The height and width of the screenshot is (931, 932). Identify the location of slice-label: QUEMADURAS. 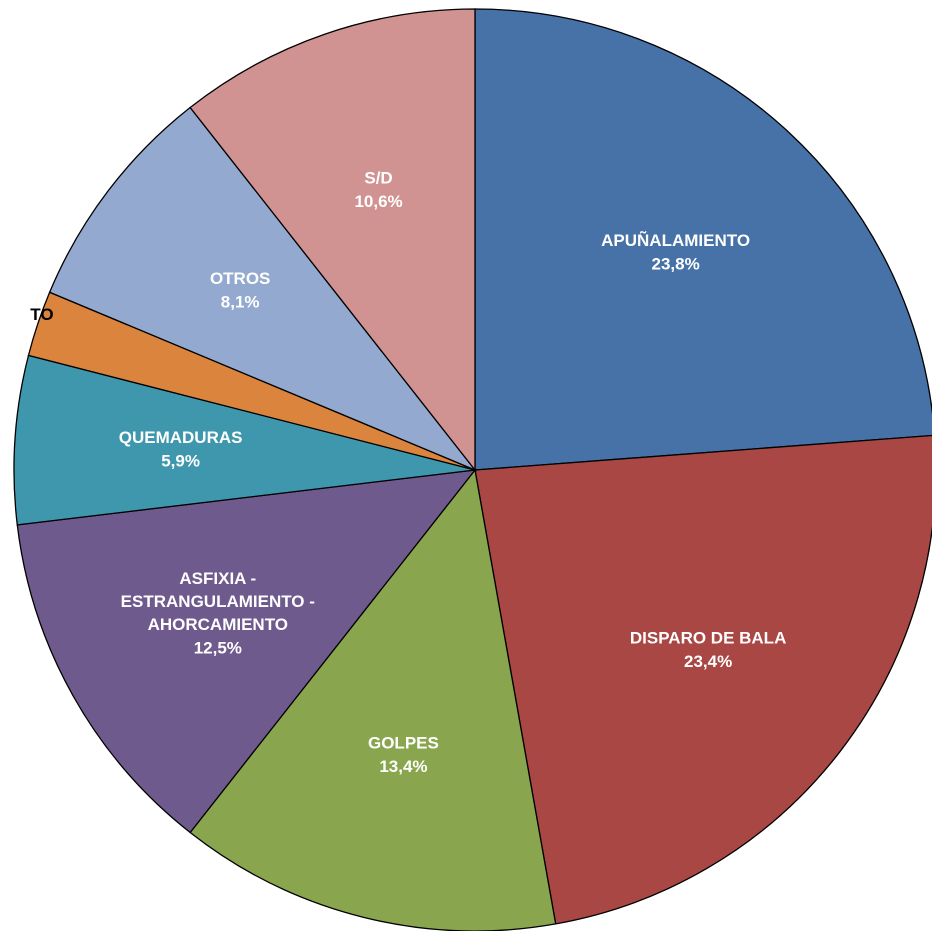
(181, 438).